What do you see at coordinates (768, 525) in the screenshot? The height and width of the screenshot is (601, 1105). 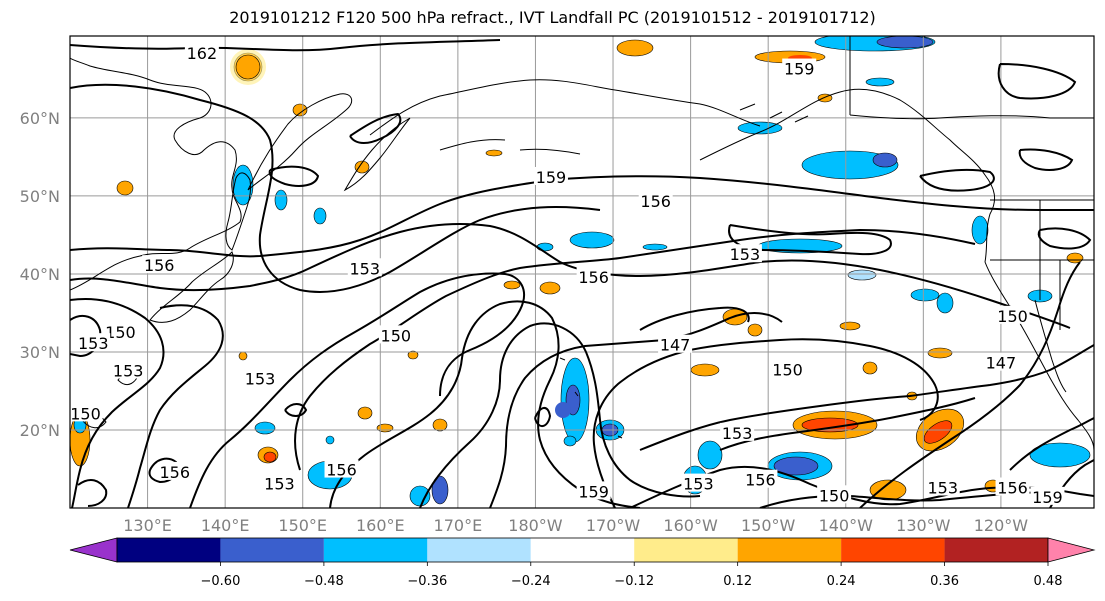 I see `longitude-tick-label: 150°W` at bounding box center [768, 525].